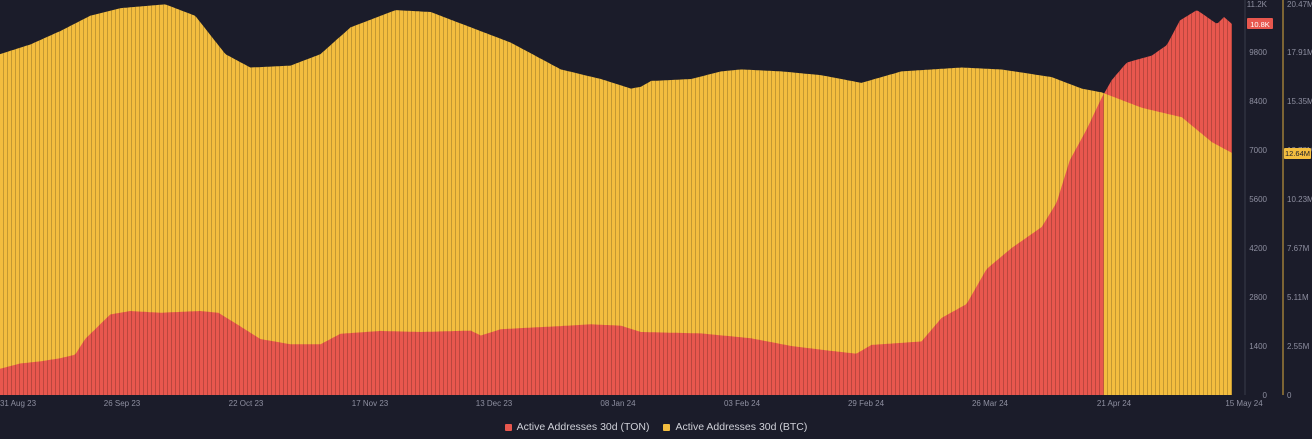  I want to click on right-axis-tick-label: 7.67M, so click(1298, 248).